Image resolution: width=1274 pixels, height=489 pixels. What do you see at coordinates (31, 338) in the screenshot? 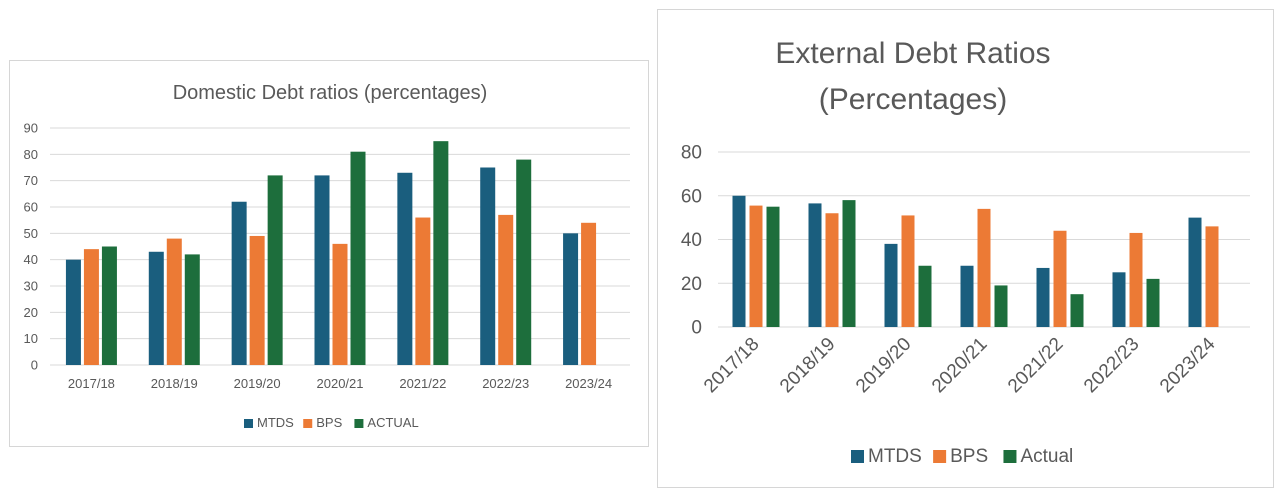
I see `y-tick-label: 10` at bounding box center [31, 338].